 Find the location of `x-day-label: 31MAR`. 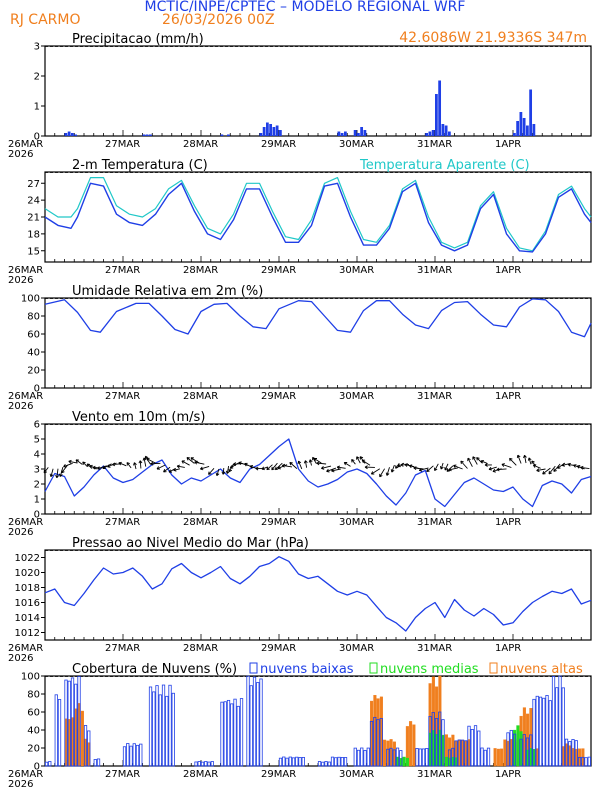

x-day-label: 31MAR is located at coordinates (434, 648).